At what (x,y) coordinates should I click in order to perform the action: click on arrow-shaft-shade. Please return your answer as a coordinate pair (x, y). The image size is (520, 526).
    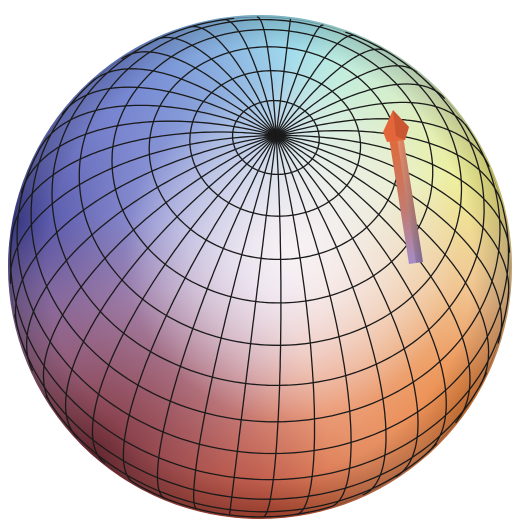
    Looking at the image, I should click on (410, 199).